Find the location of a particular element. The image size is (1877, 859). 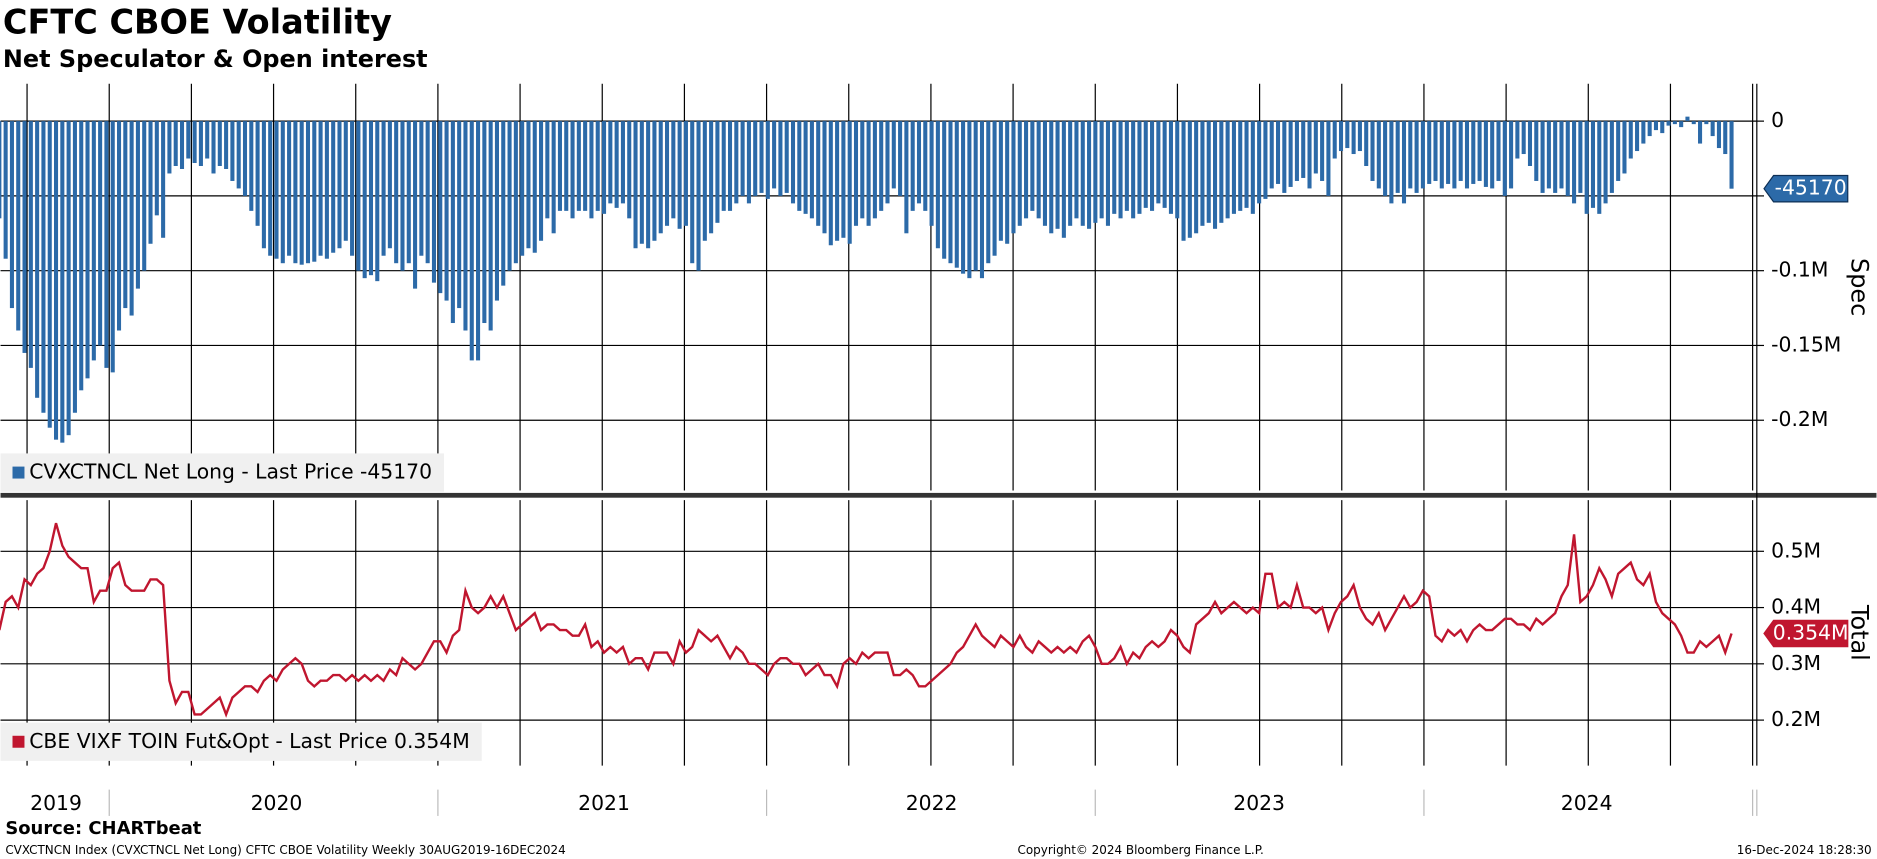

legend-swatch is located at coordinates (18, 472).